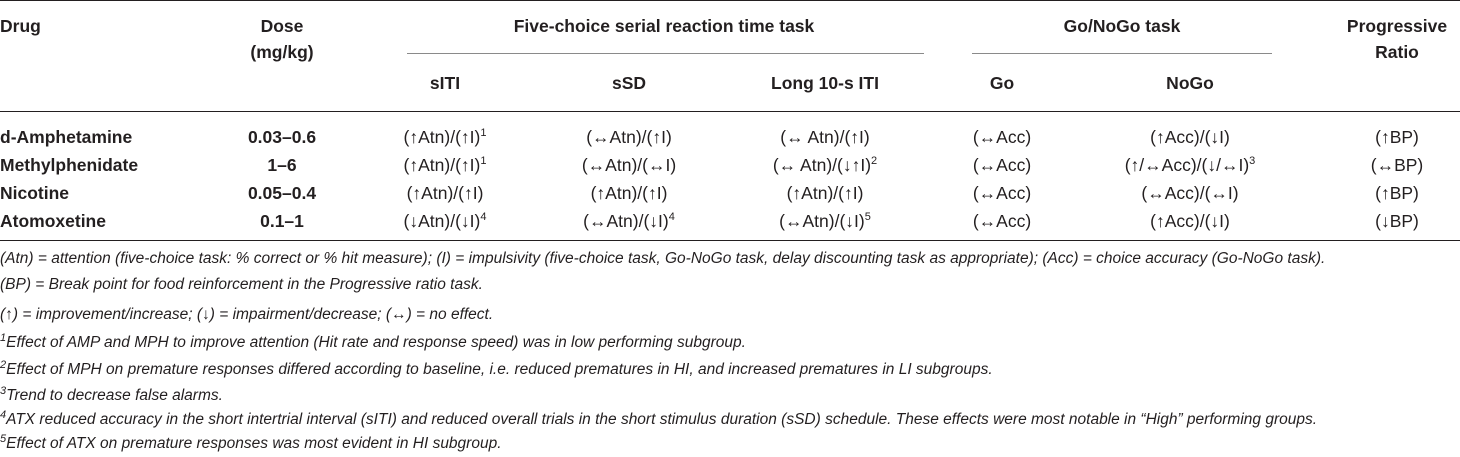  Describe the element at coordinates (282, 221) in the screenshot. I see `row-dose: 0.1–1` at that location.